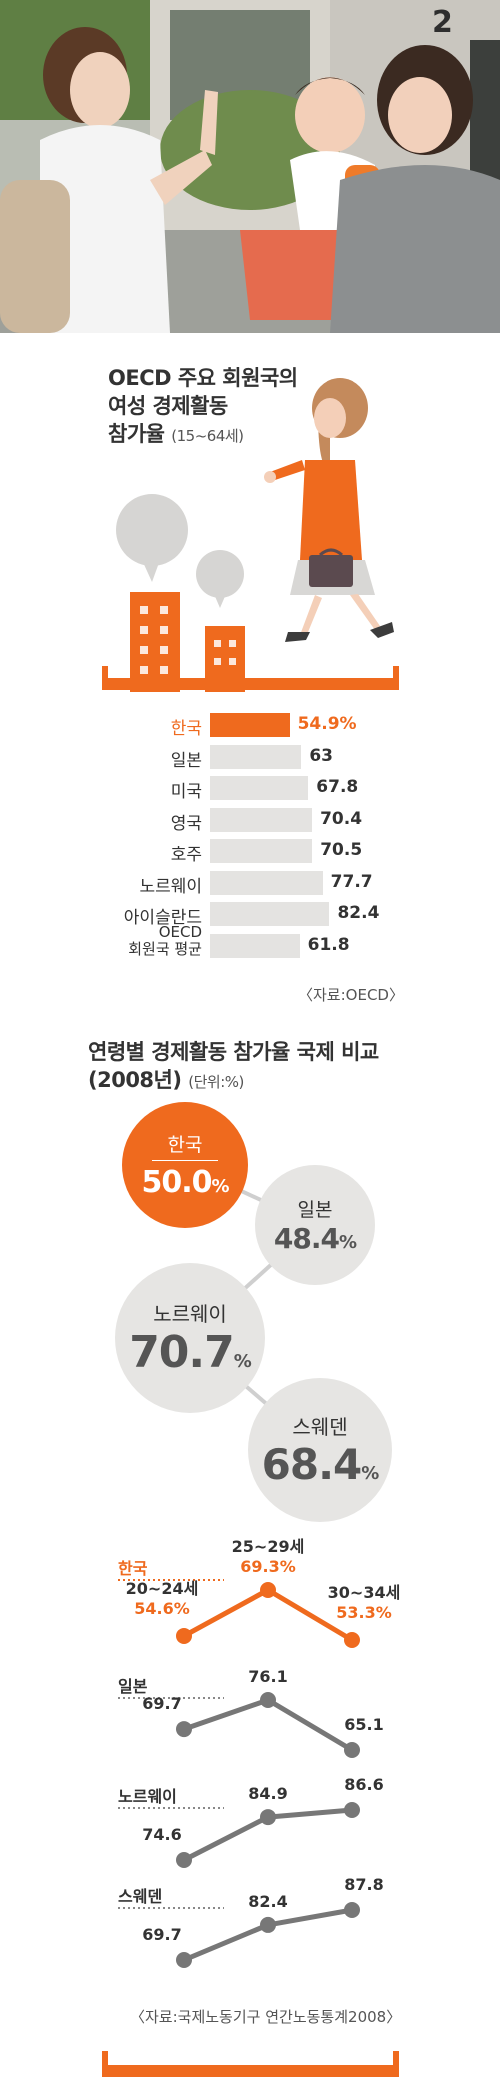  What do you see at coordinates (358, 913) in the screenshot?
I see `bar-value: 82.4` at bounding box center [358, 913].